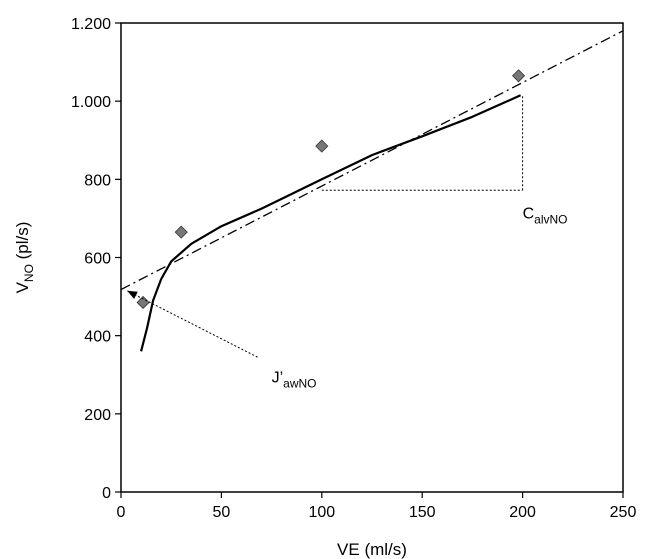 Image resolution: width=651 pixels, height=559 pixels. Describe the element at coordinates (545, 215) in the screenshot. I see `calv-label: CalvNO` at that location.